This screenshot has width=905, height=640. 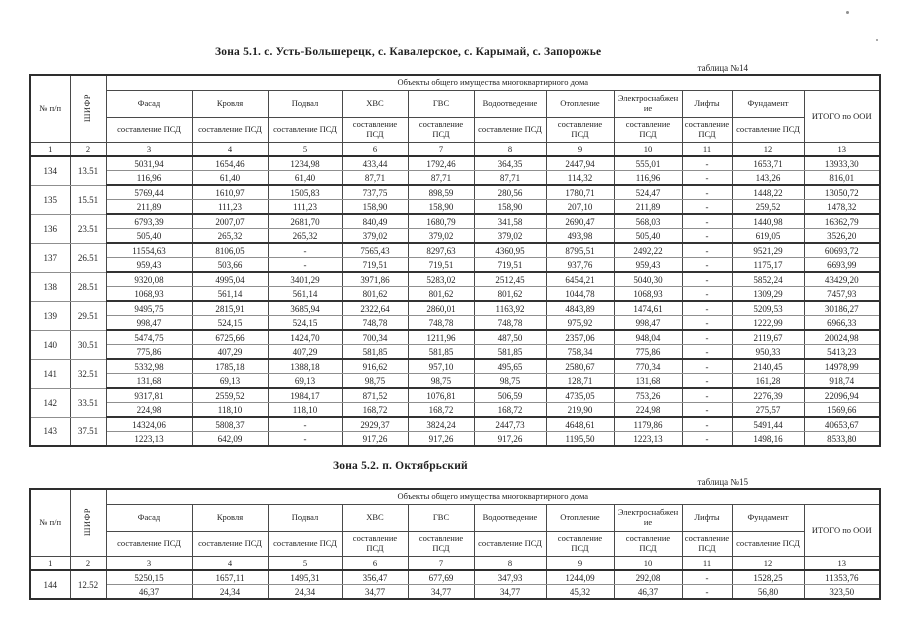 I want to click on data-cell: 3971,86, so click(x=375, y=279).